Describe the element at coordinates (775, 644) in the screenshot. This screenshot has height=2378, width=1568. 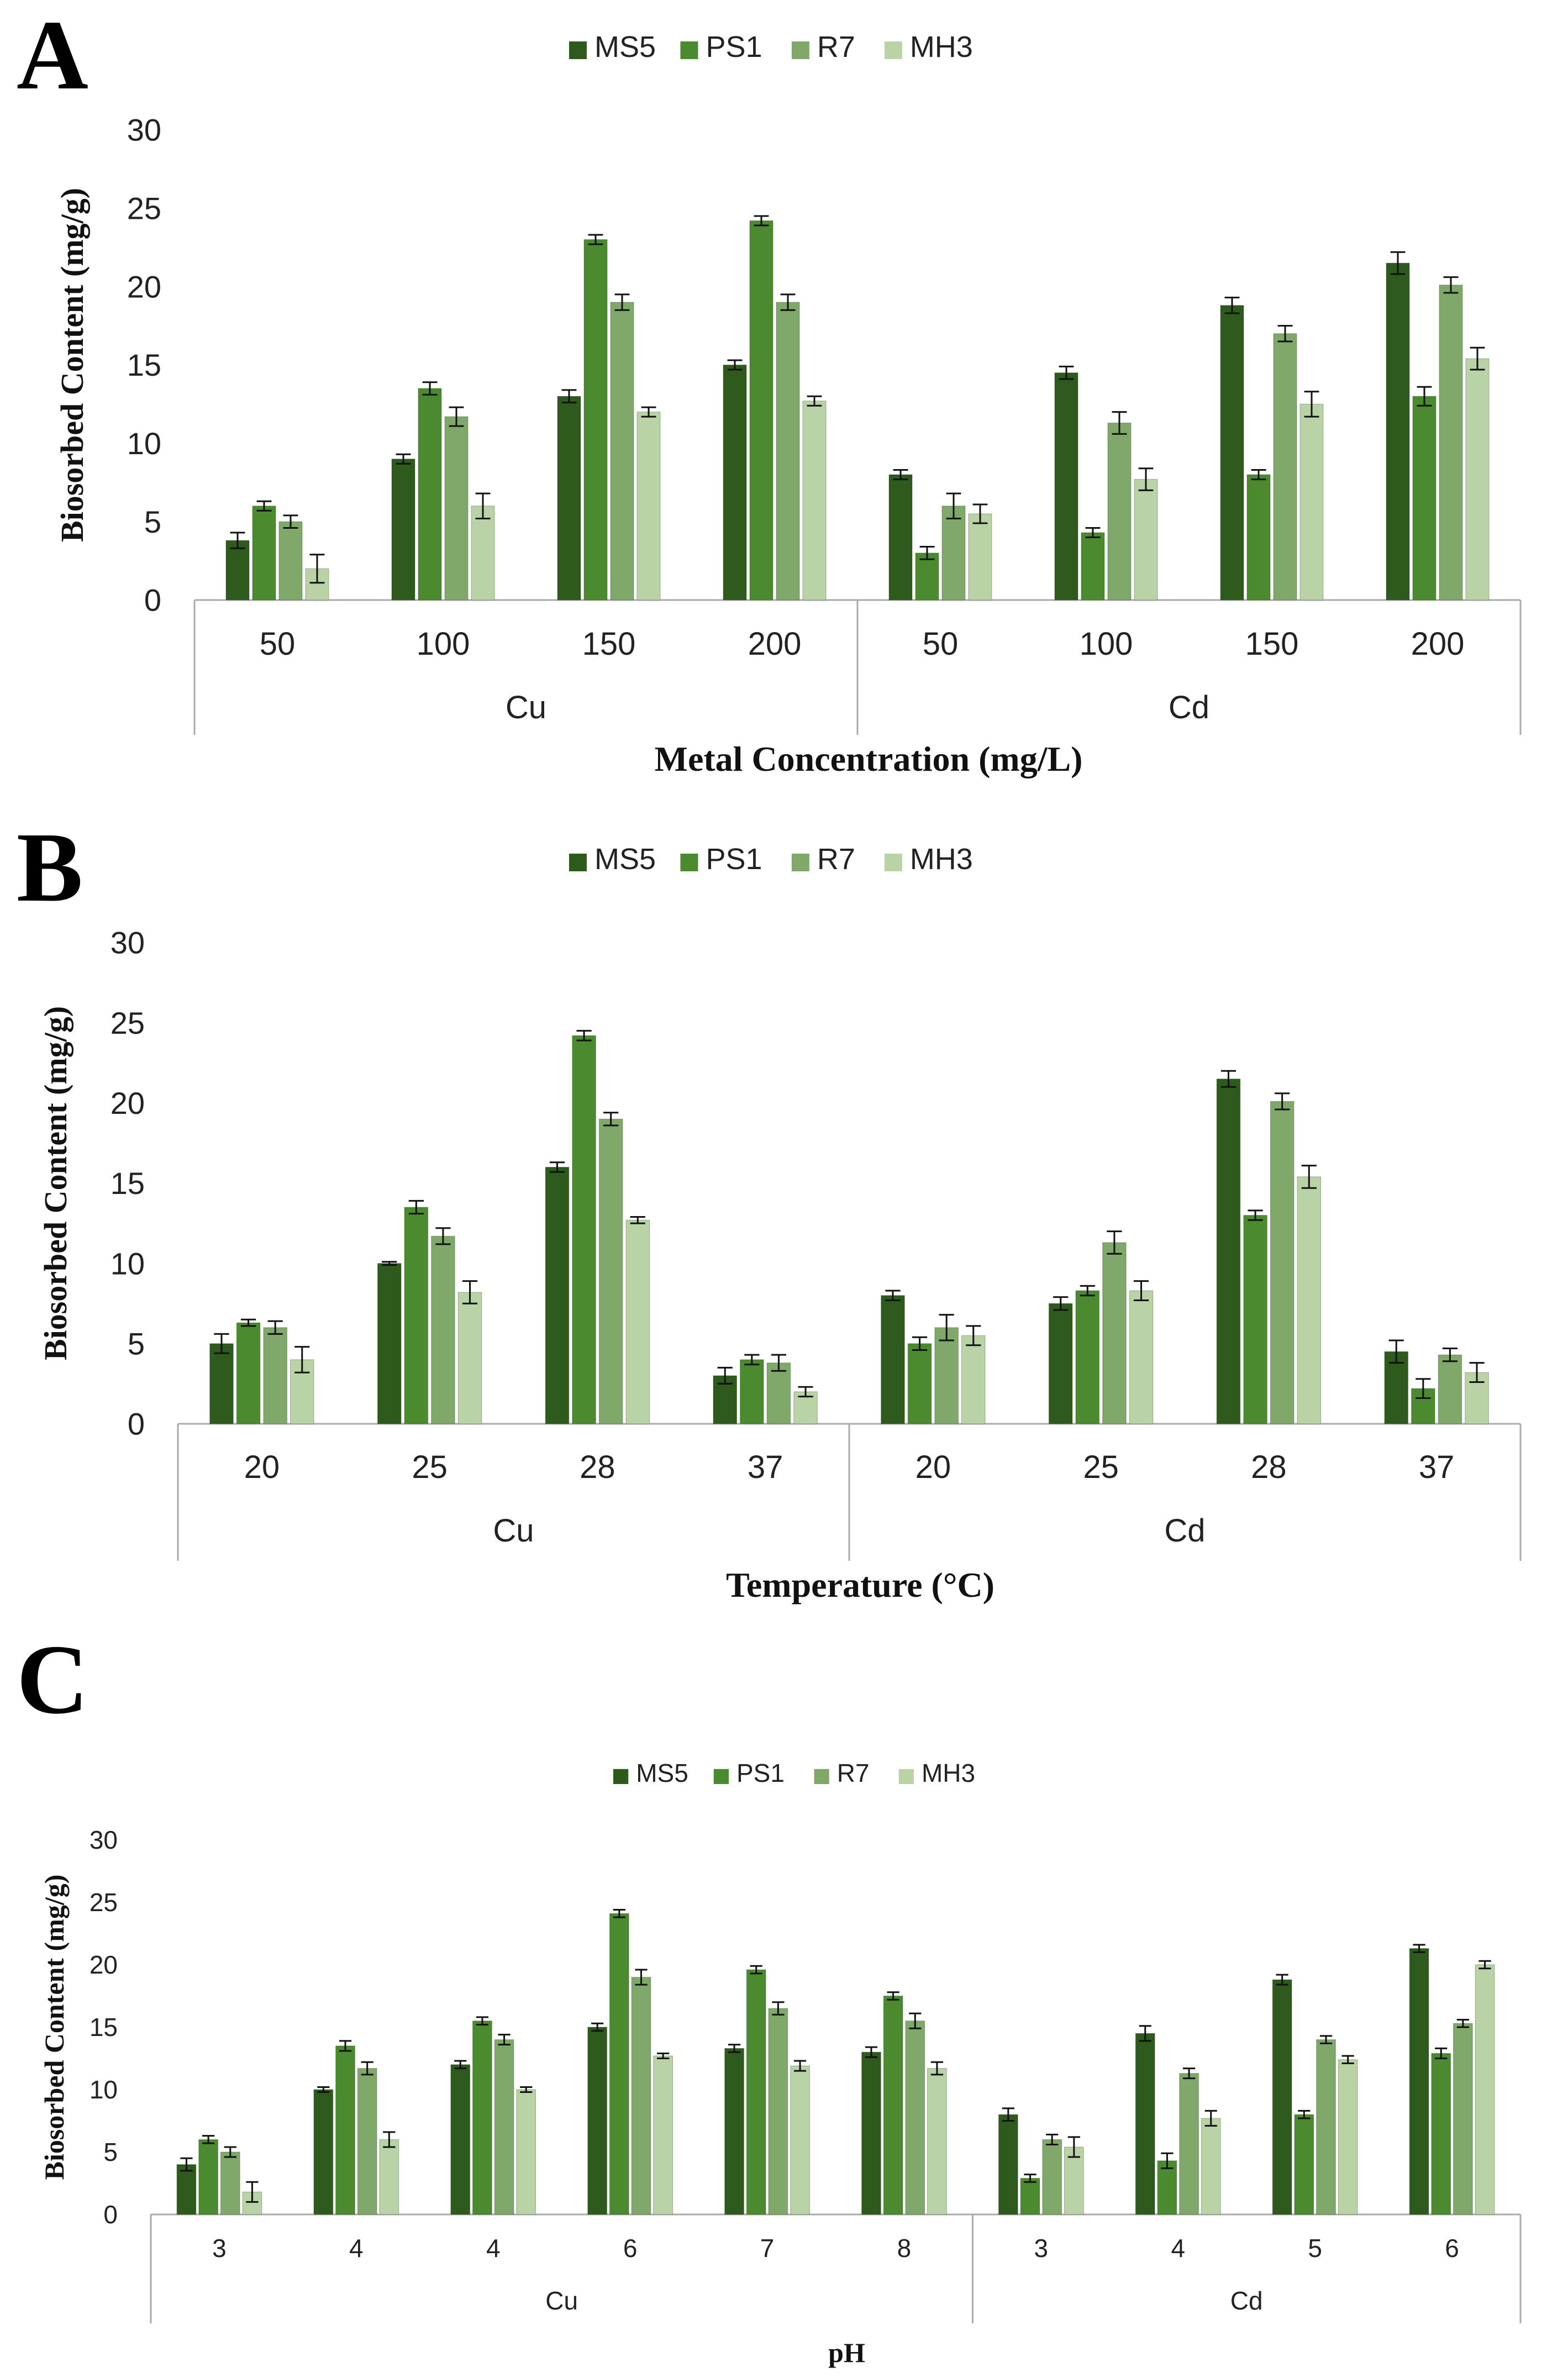
I see `category-label: 200` at that location.